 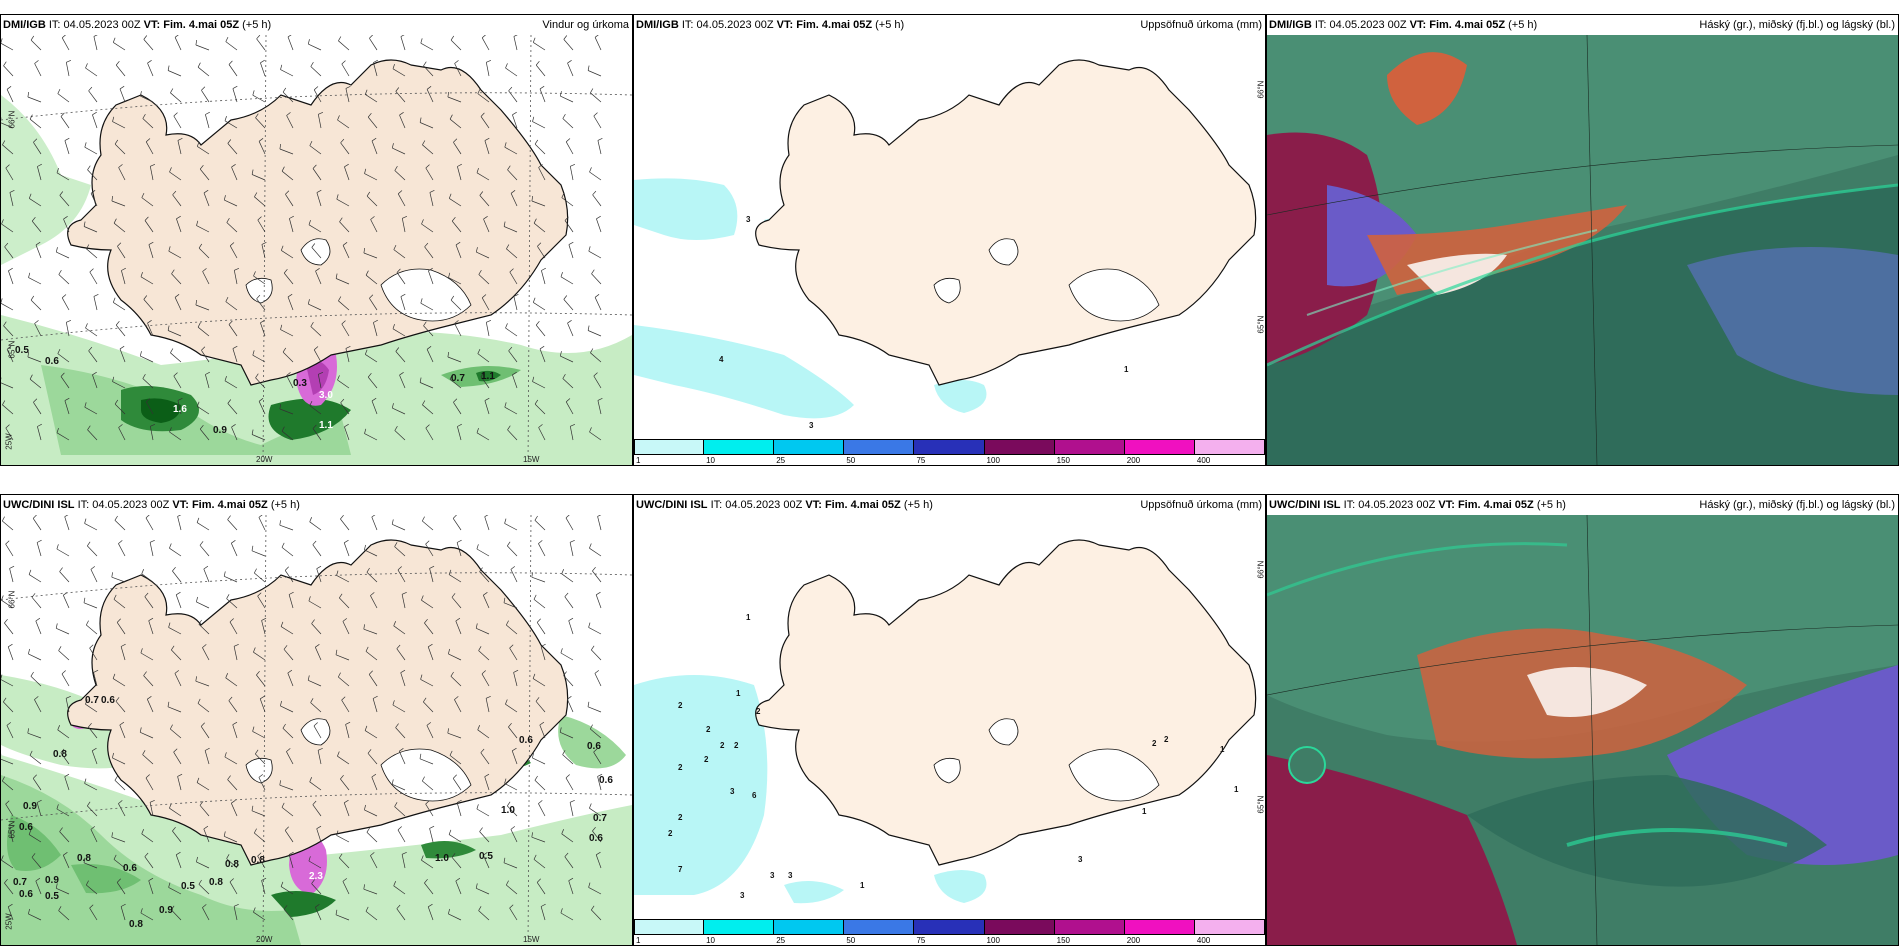 What do you see at coordinates (1089, 447) in the screenshot?
I see `colorbar-swatch` at bounding box center [1089, 447].